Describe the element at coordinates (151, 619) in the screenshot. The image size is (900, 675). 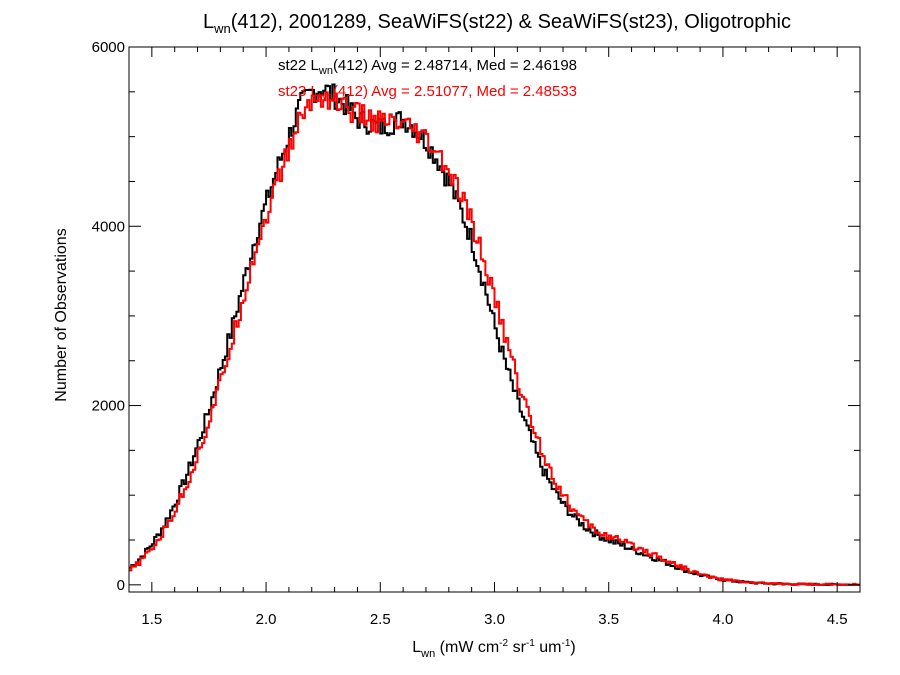
I see `x-tick-label: 1.5` at that location.